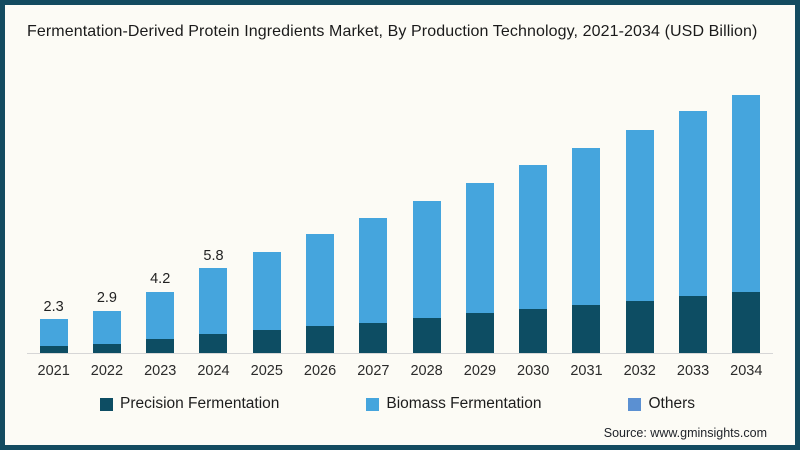 The image size is (800, 450). I want to click on bar-group-2030, so click(533, 214).